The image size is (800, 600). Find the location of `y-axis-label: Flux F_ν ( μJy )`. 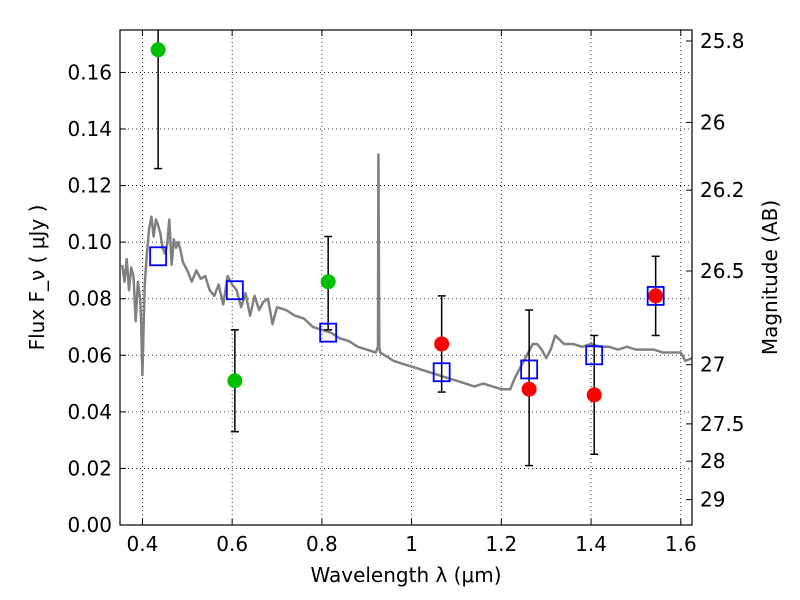

y-axis-label: Flux F_ν ( μJy ) is located at coordinates (37, 278).